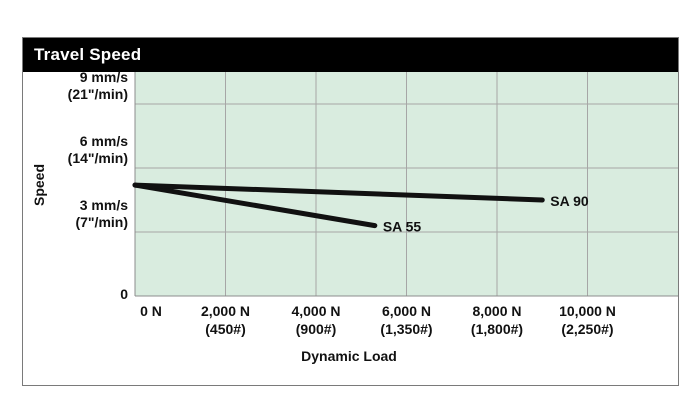  I want to click on y-axis-title: Speed, so click(39, 185).